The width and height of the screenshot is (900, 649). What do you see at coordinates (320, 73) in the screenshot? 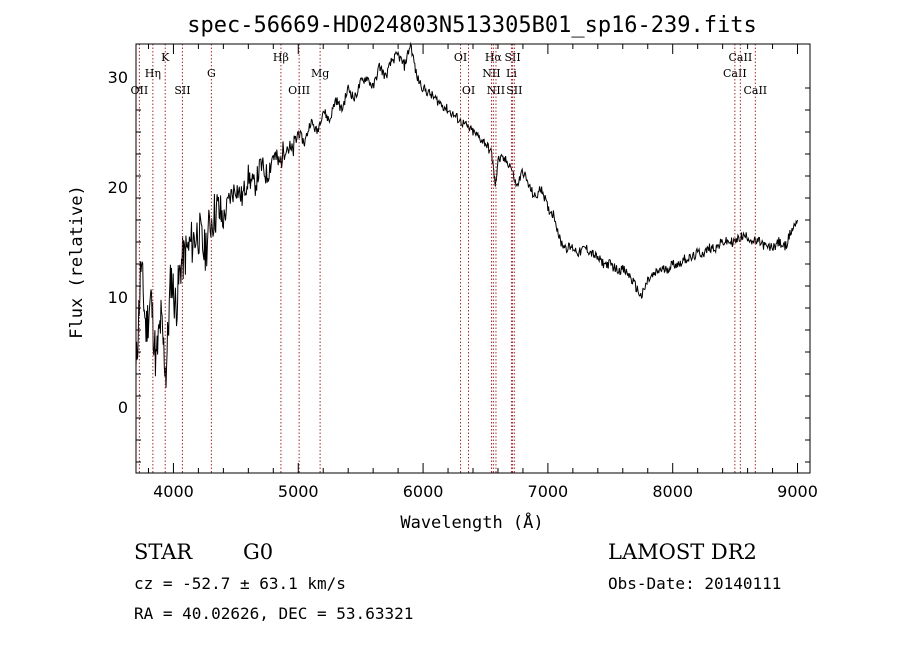
I see `spectral-line-label: Mg` at bounding box center [320, 73].